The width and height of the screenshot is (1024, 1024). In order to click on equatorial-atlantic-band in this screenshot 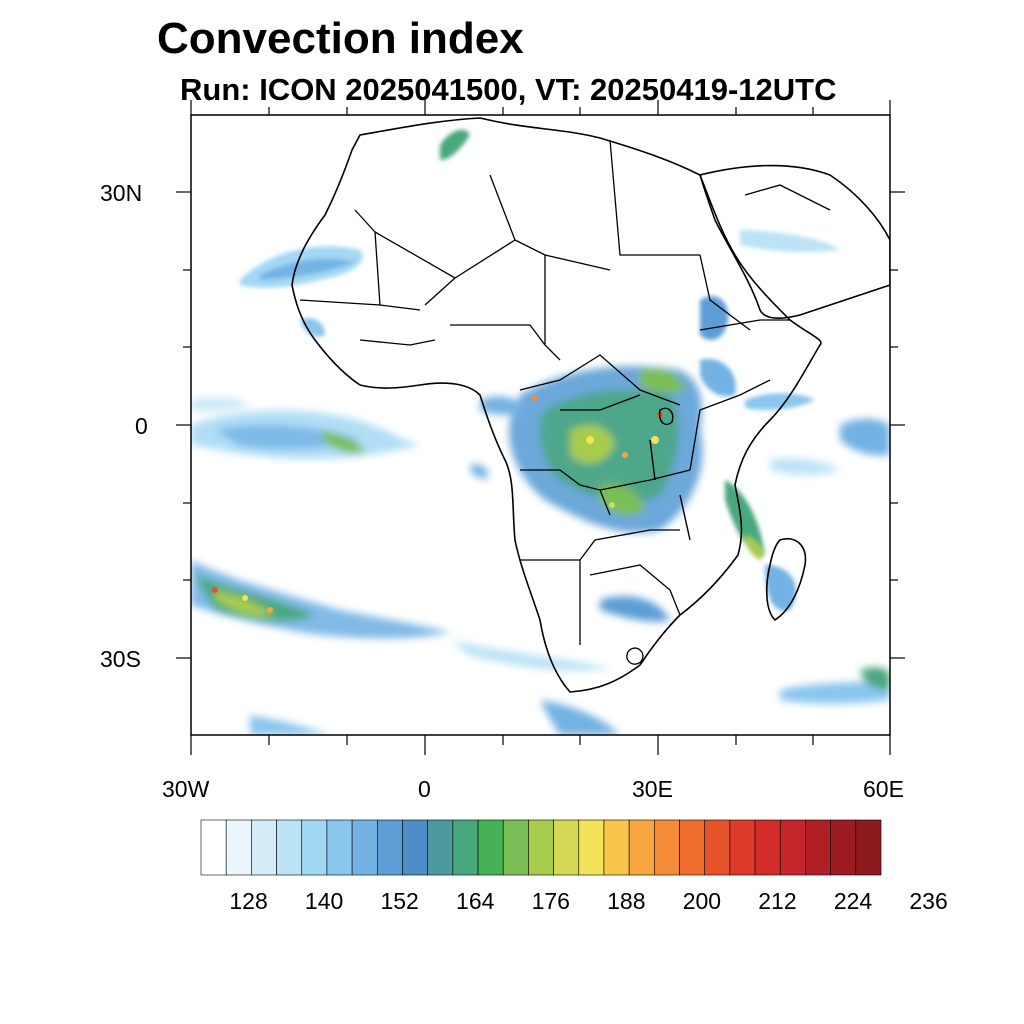, I will do `click(305, 428)`.